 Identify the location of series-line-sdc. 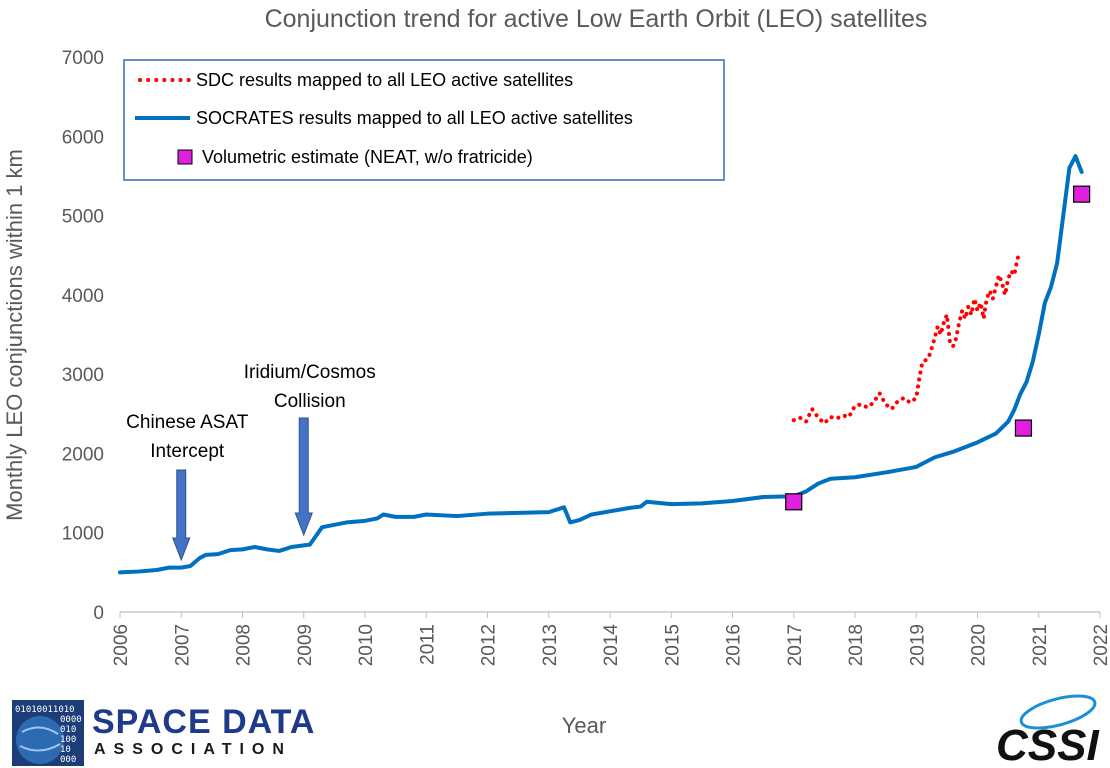
(907, 338).